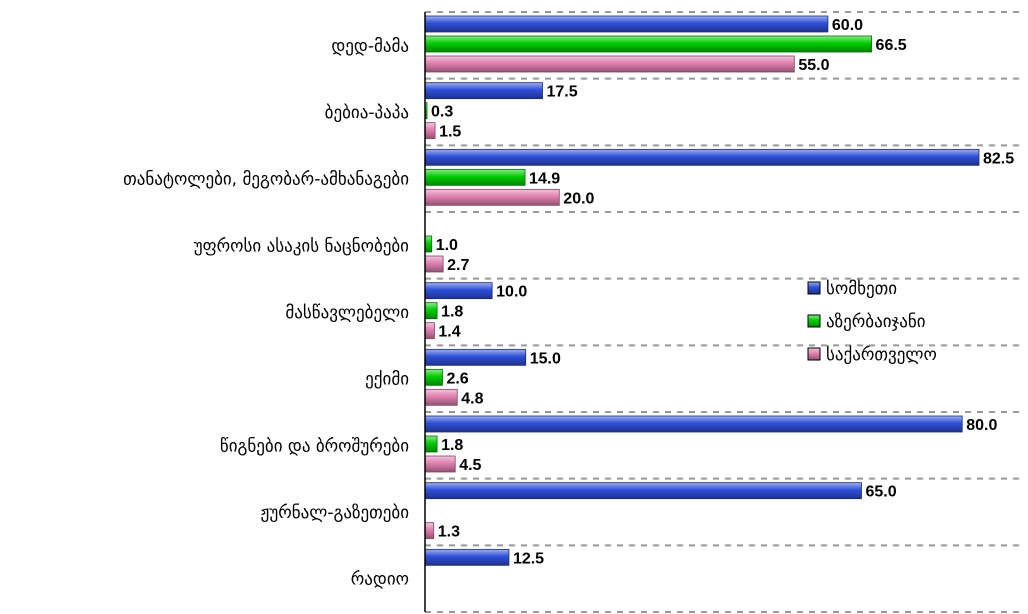 The image size is (1028, 614). I want to click on value-label: 1.5, so click(450, 132).